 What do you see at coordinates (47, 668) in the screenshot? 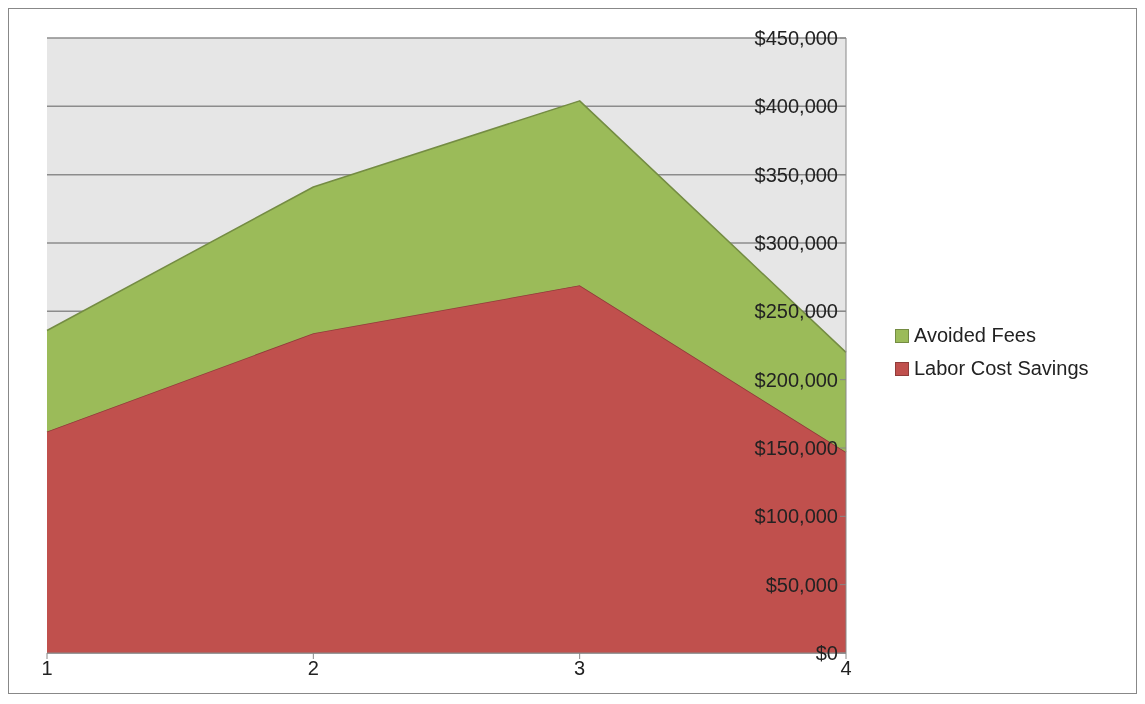
I see `x-tick-label: 1` at bounding box center [47, 668].